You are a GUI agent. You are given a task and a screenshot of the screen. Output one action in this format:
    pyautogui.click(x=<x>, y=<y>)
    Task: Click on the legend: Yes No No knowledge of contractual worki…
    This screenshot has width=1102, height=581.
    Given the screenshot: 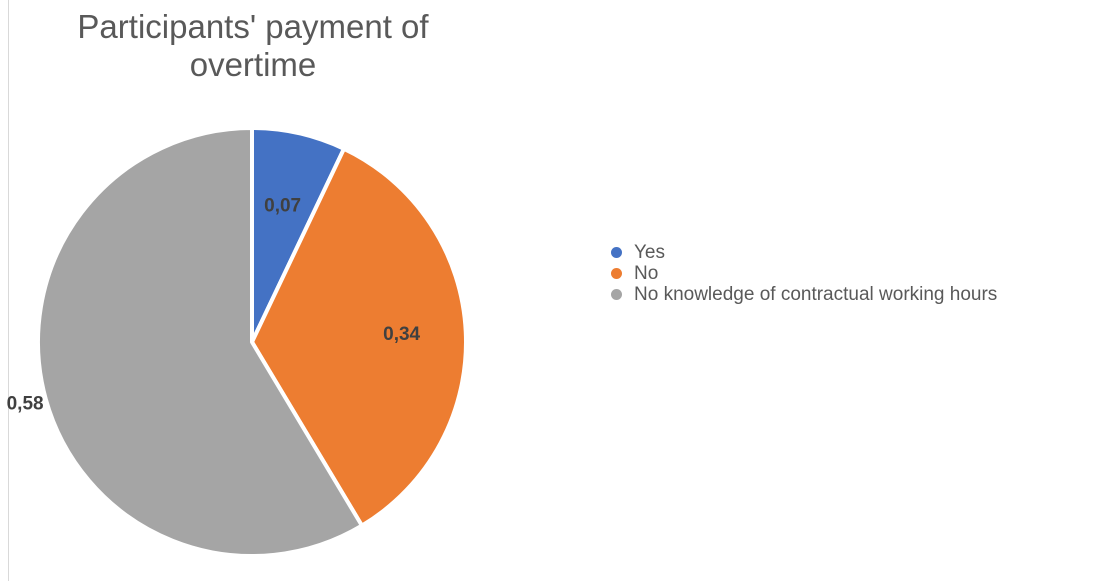 What is the action you would take?
    pyautogui.click(x=804, y=273)
    